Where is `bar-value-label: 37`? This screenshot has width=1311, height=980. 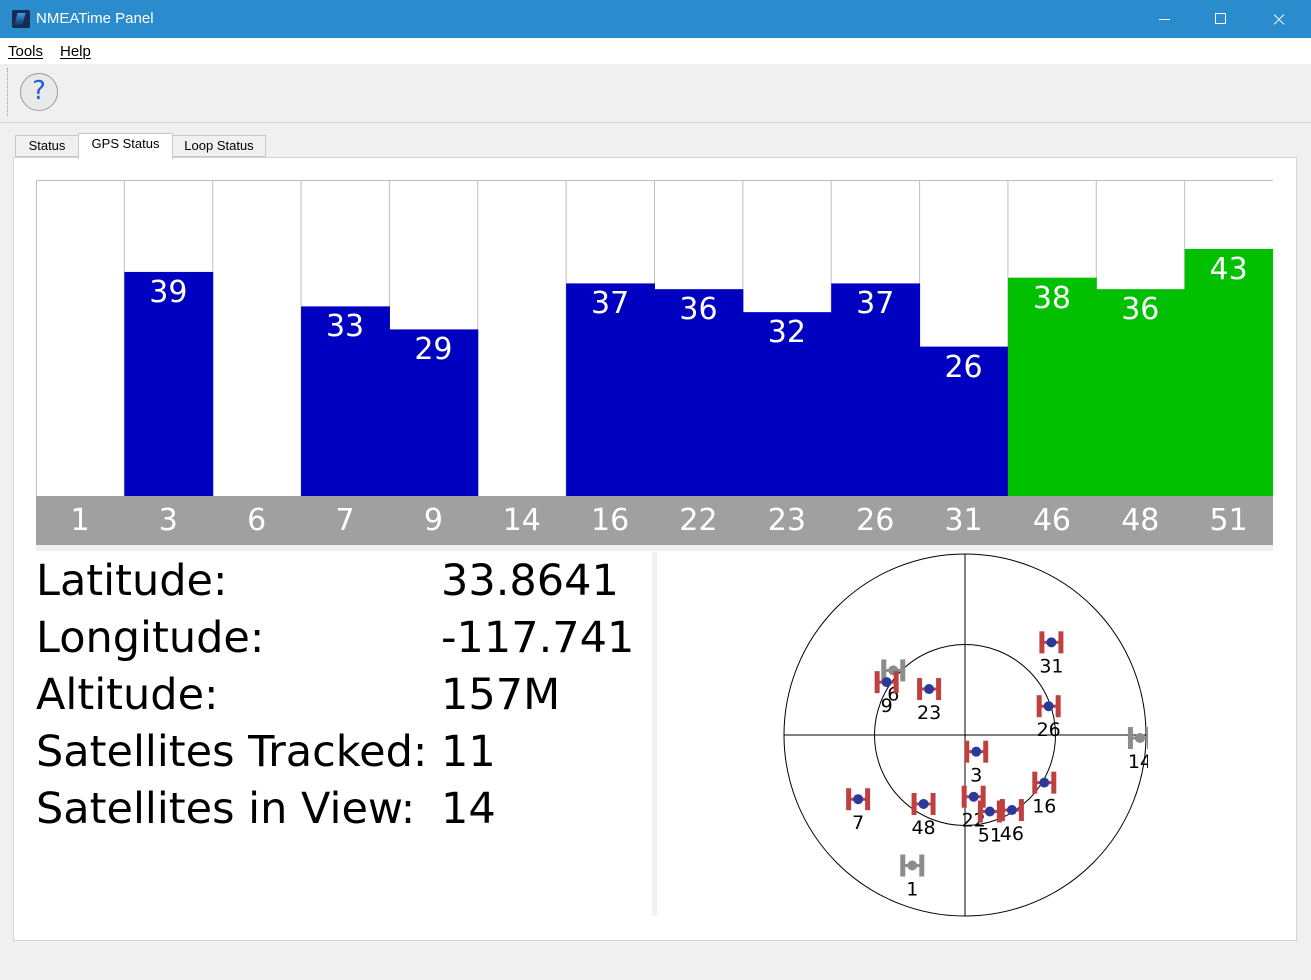 bar-value-label: 37 is located at coordinates (875, 304).